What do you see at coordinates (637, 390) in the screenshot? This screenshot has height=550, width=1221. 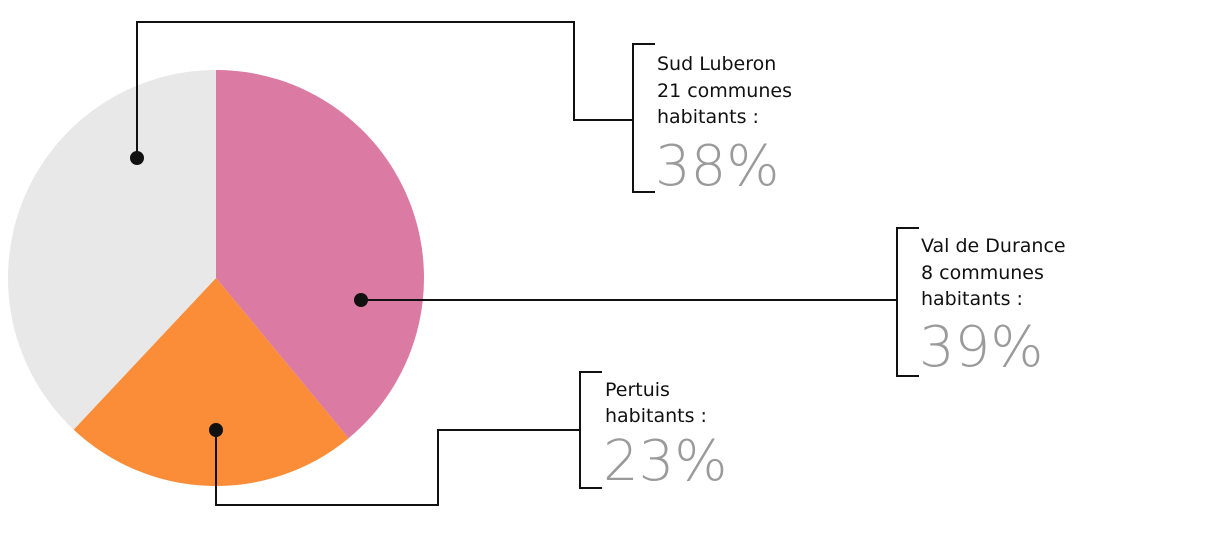 I see `slice-name: Pertuis` at bounding box center [637, 390].